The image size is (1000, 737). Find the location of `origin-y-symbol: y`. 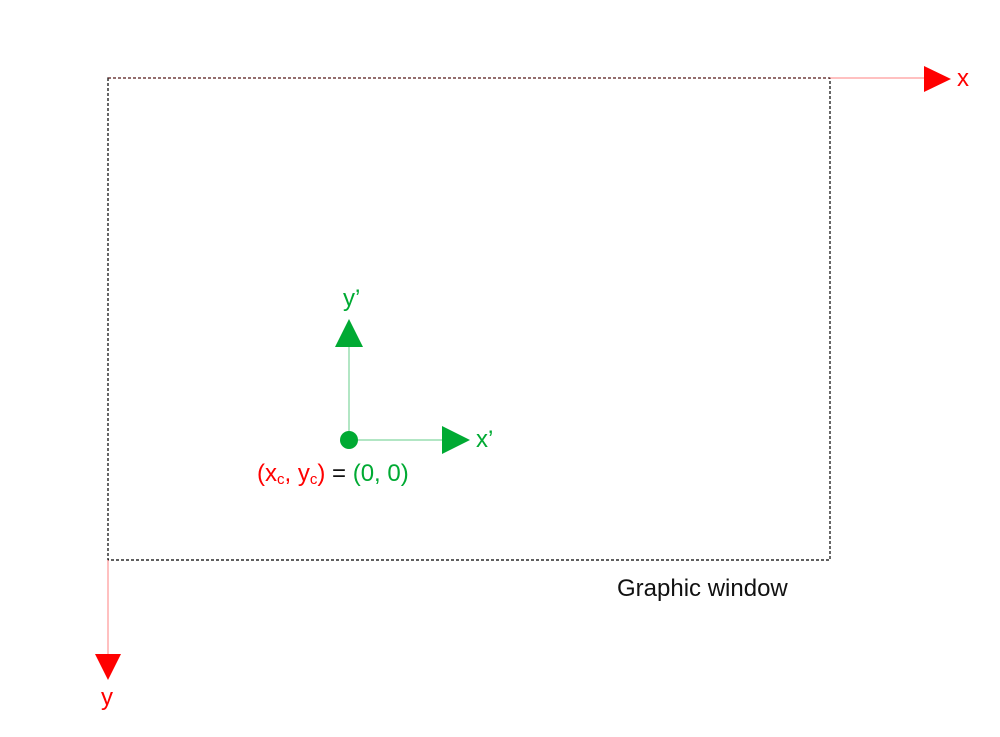

origin-y-symbol: y is located at coordinates (304, 473).